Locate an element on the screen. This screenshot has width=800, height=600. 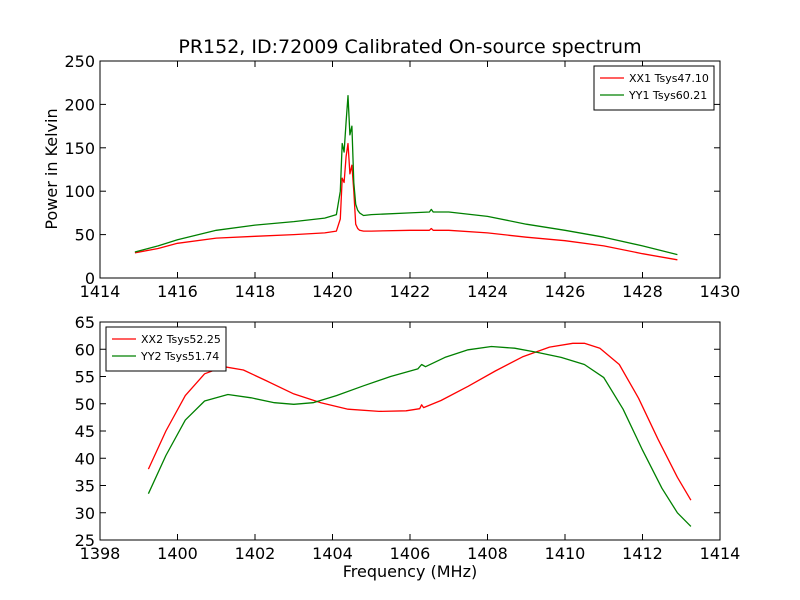
y-tick-label: 250 is located at coordinates (79, 61).